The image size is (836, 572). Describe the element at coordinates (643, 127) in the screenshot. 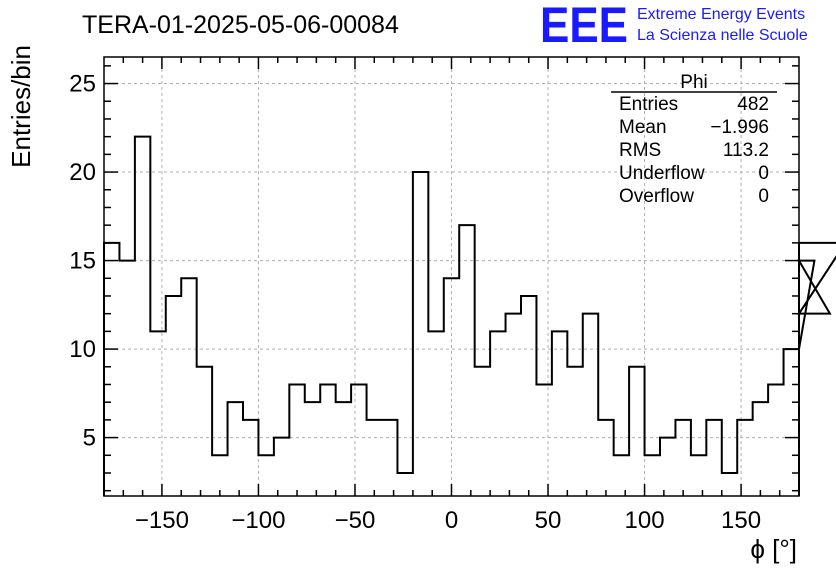

I see `stats-label: Mean` at that location.